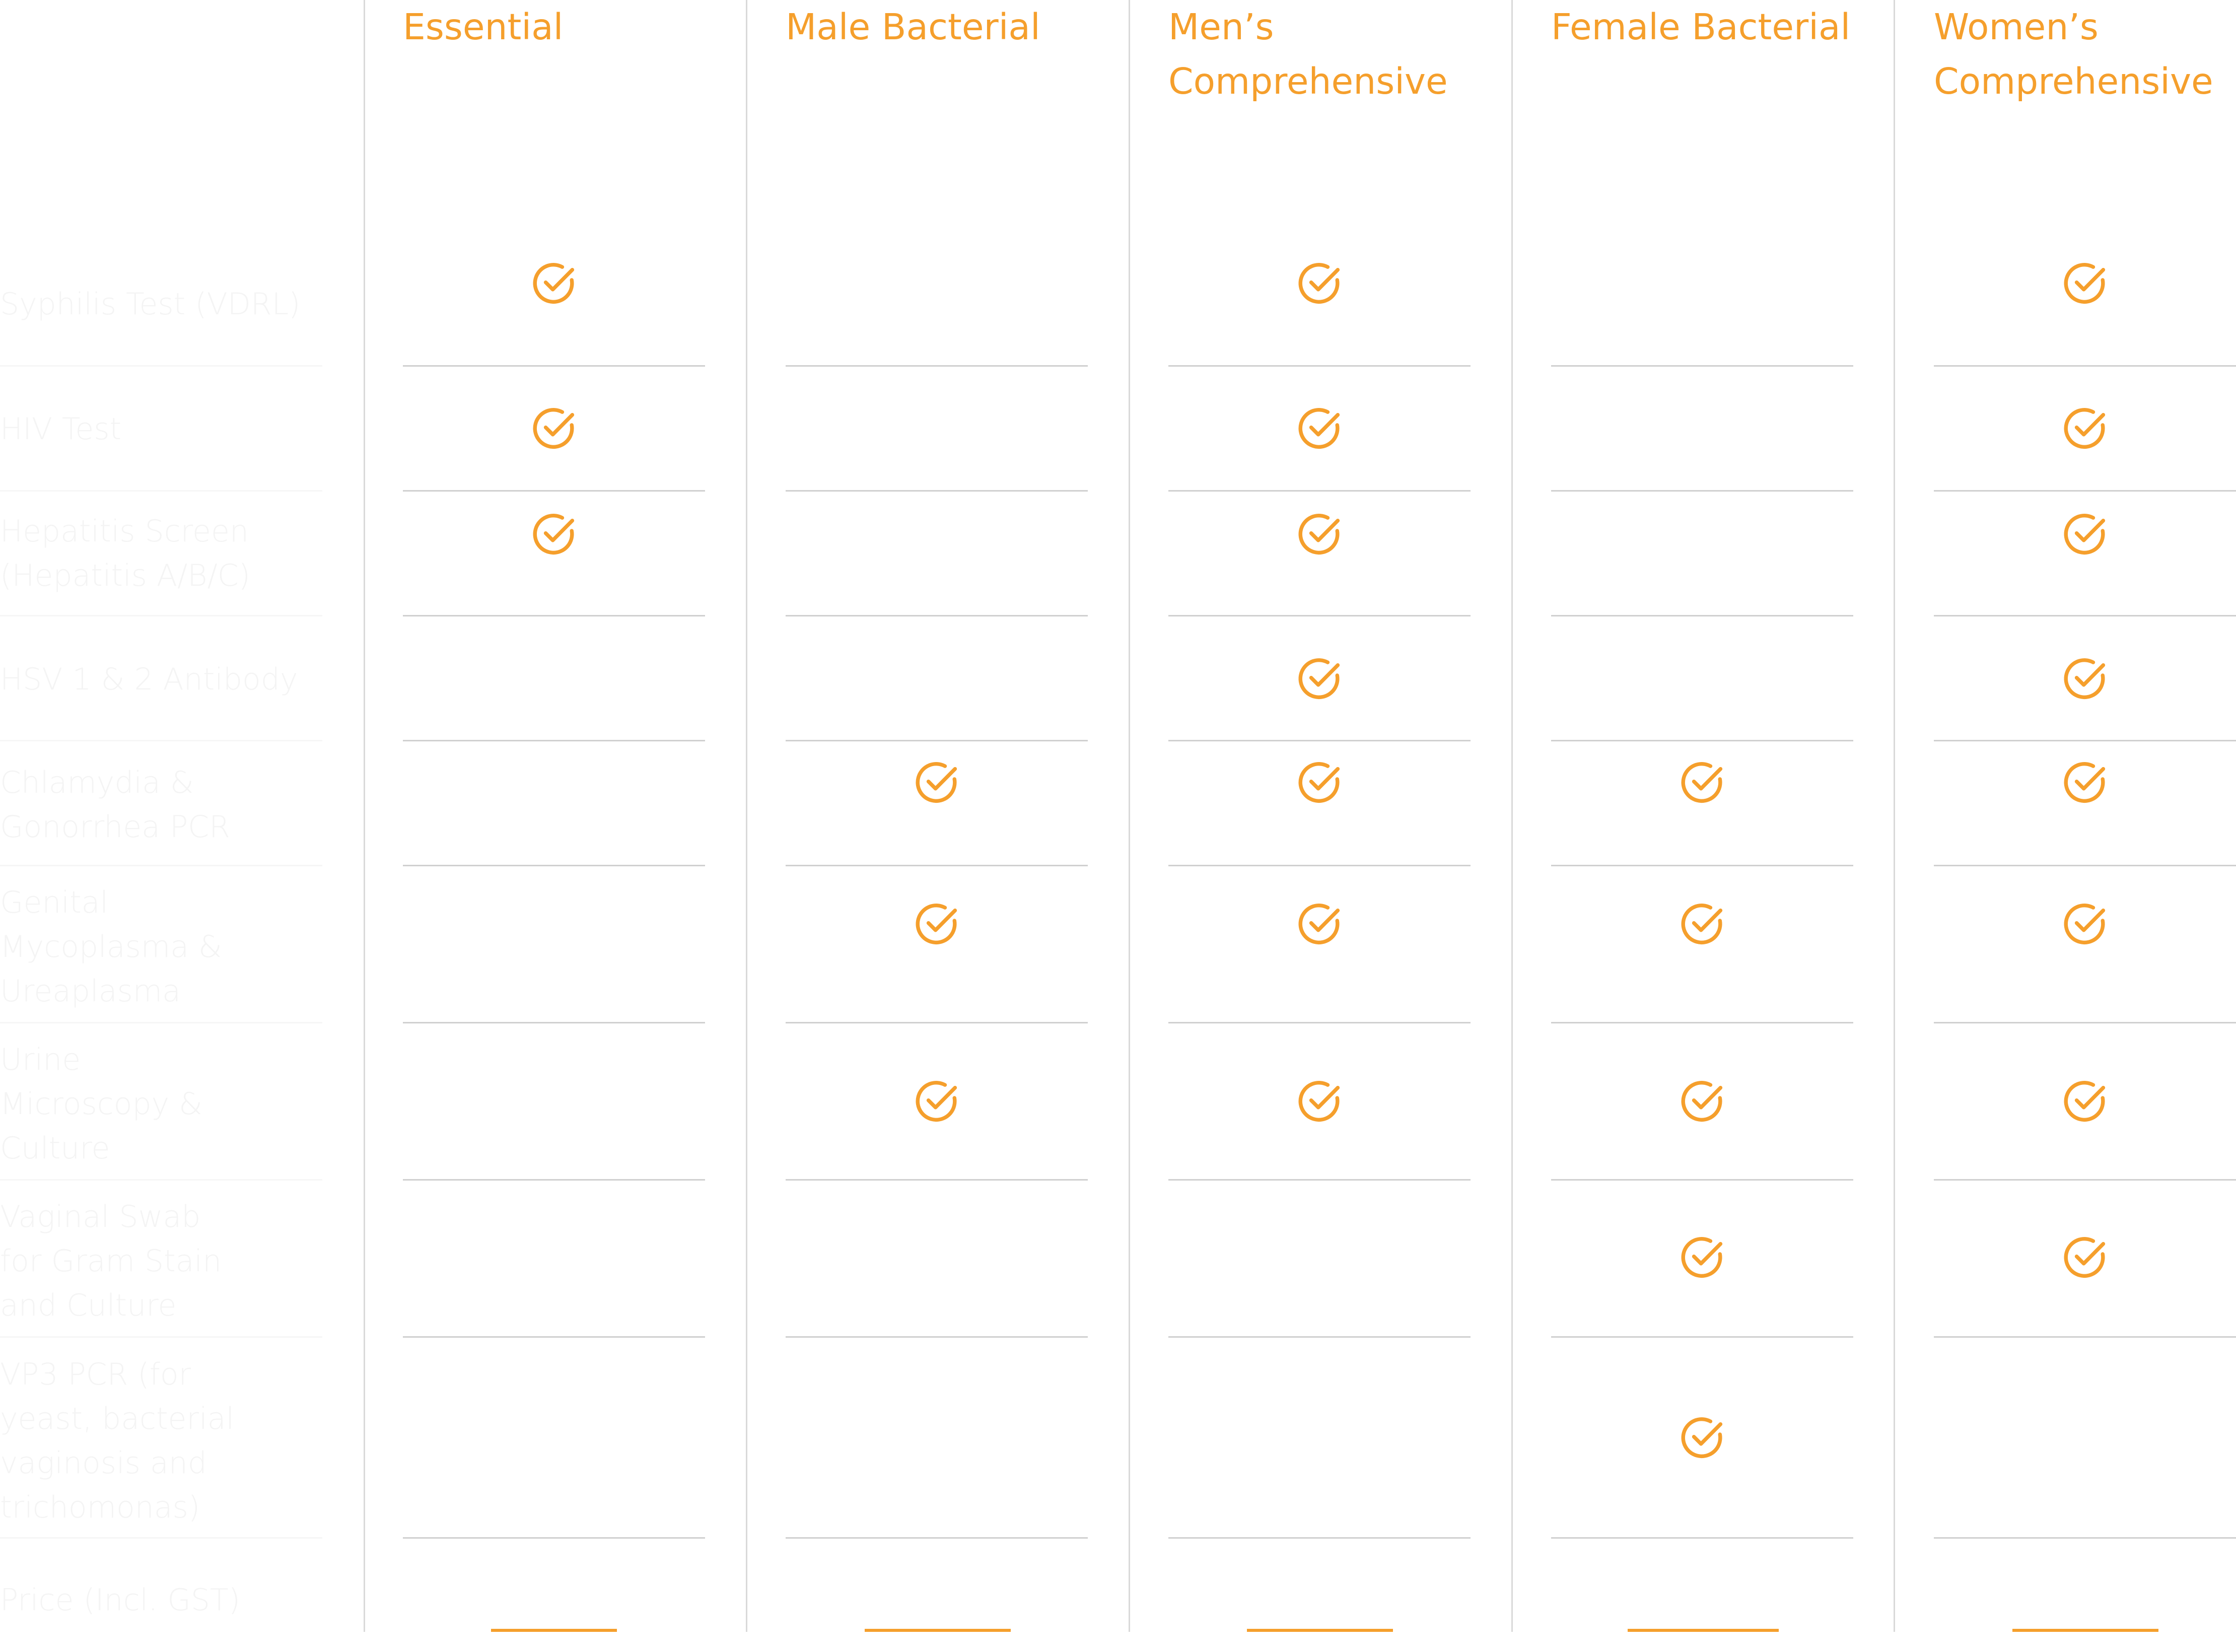 Image resolution: width=2236 pixels, height=1652 pixels. Describe the element at coordinates (125, 553) in the screenshot. I see `row-label: Hepatitis Screen (Hepatitis A/B/C)` at that location.